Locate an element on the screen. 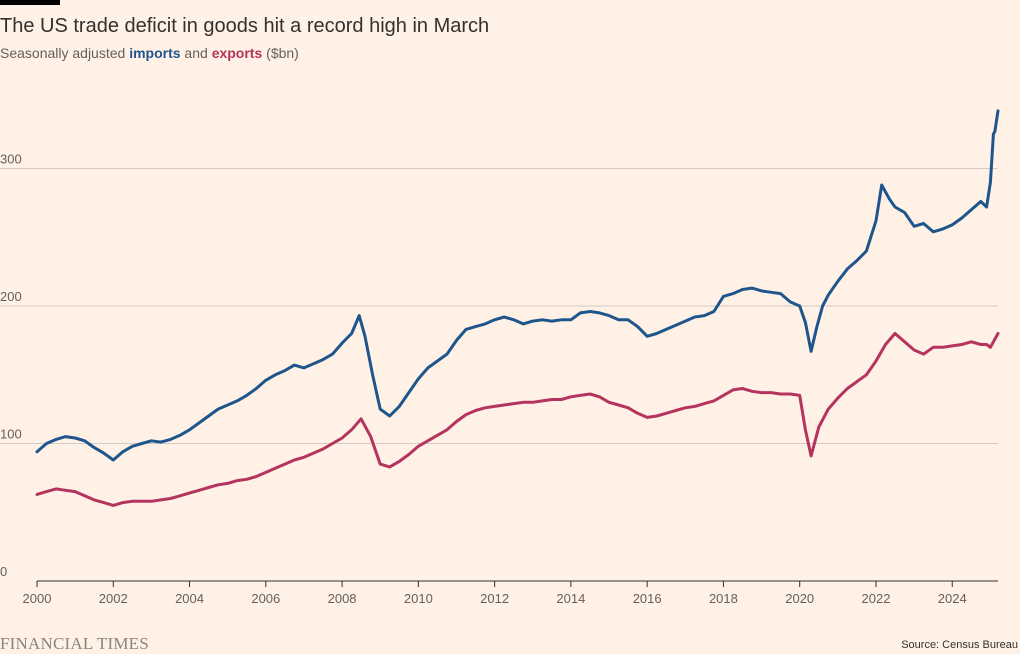 The image size is (1020, 654). x-tick-label: 2024 is located at coordinates (952, 598).